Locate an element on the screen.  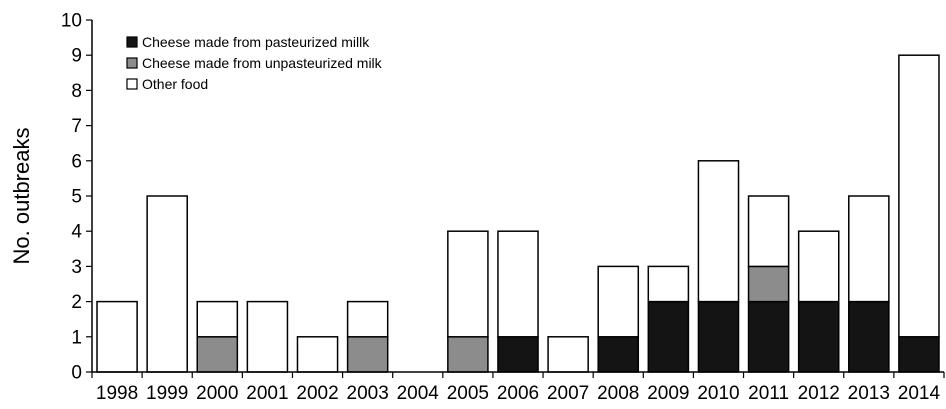
x-tick-label: 1999 is located at coordinates (167, 393).